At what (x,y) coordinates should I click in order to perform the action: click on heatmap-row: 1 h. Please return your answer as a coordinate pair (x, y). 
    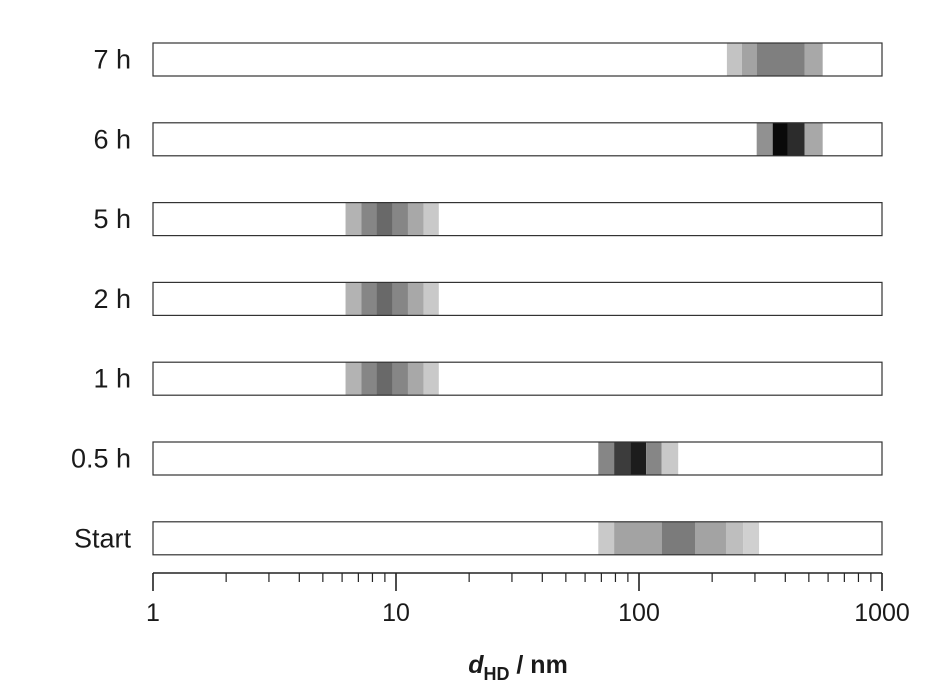
    Looking at the image, I should click on (488, 378).